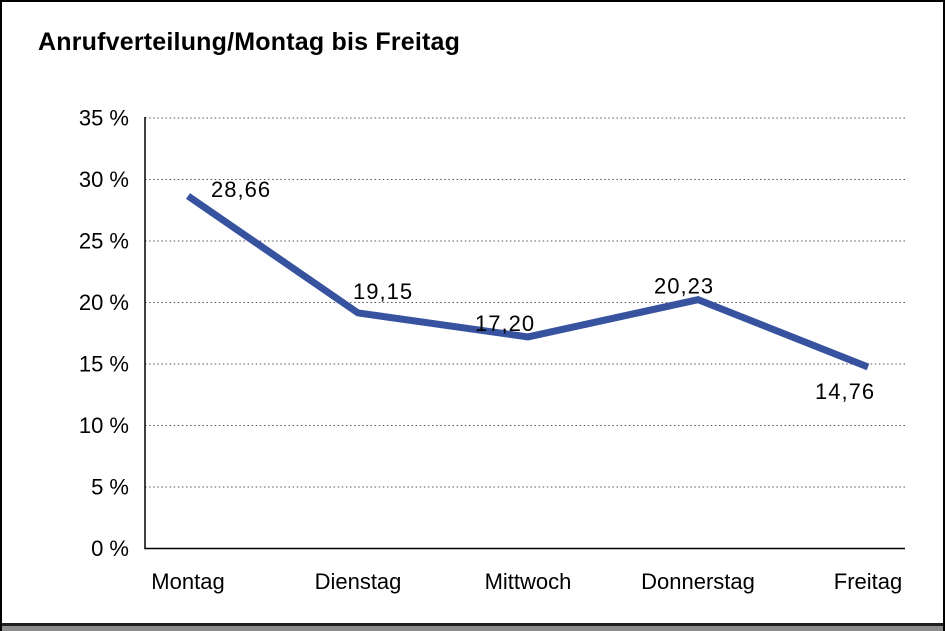 This screenshot has height=631, width=945. What do you see at coordinates (383, 291) in the screenshot?
I see `data-point-label: 19,15` at bounding box center [383, 291].